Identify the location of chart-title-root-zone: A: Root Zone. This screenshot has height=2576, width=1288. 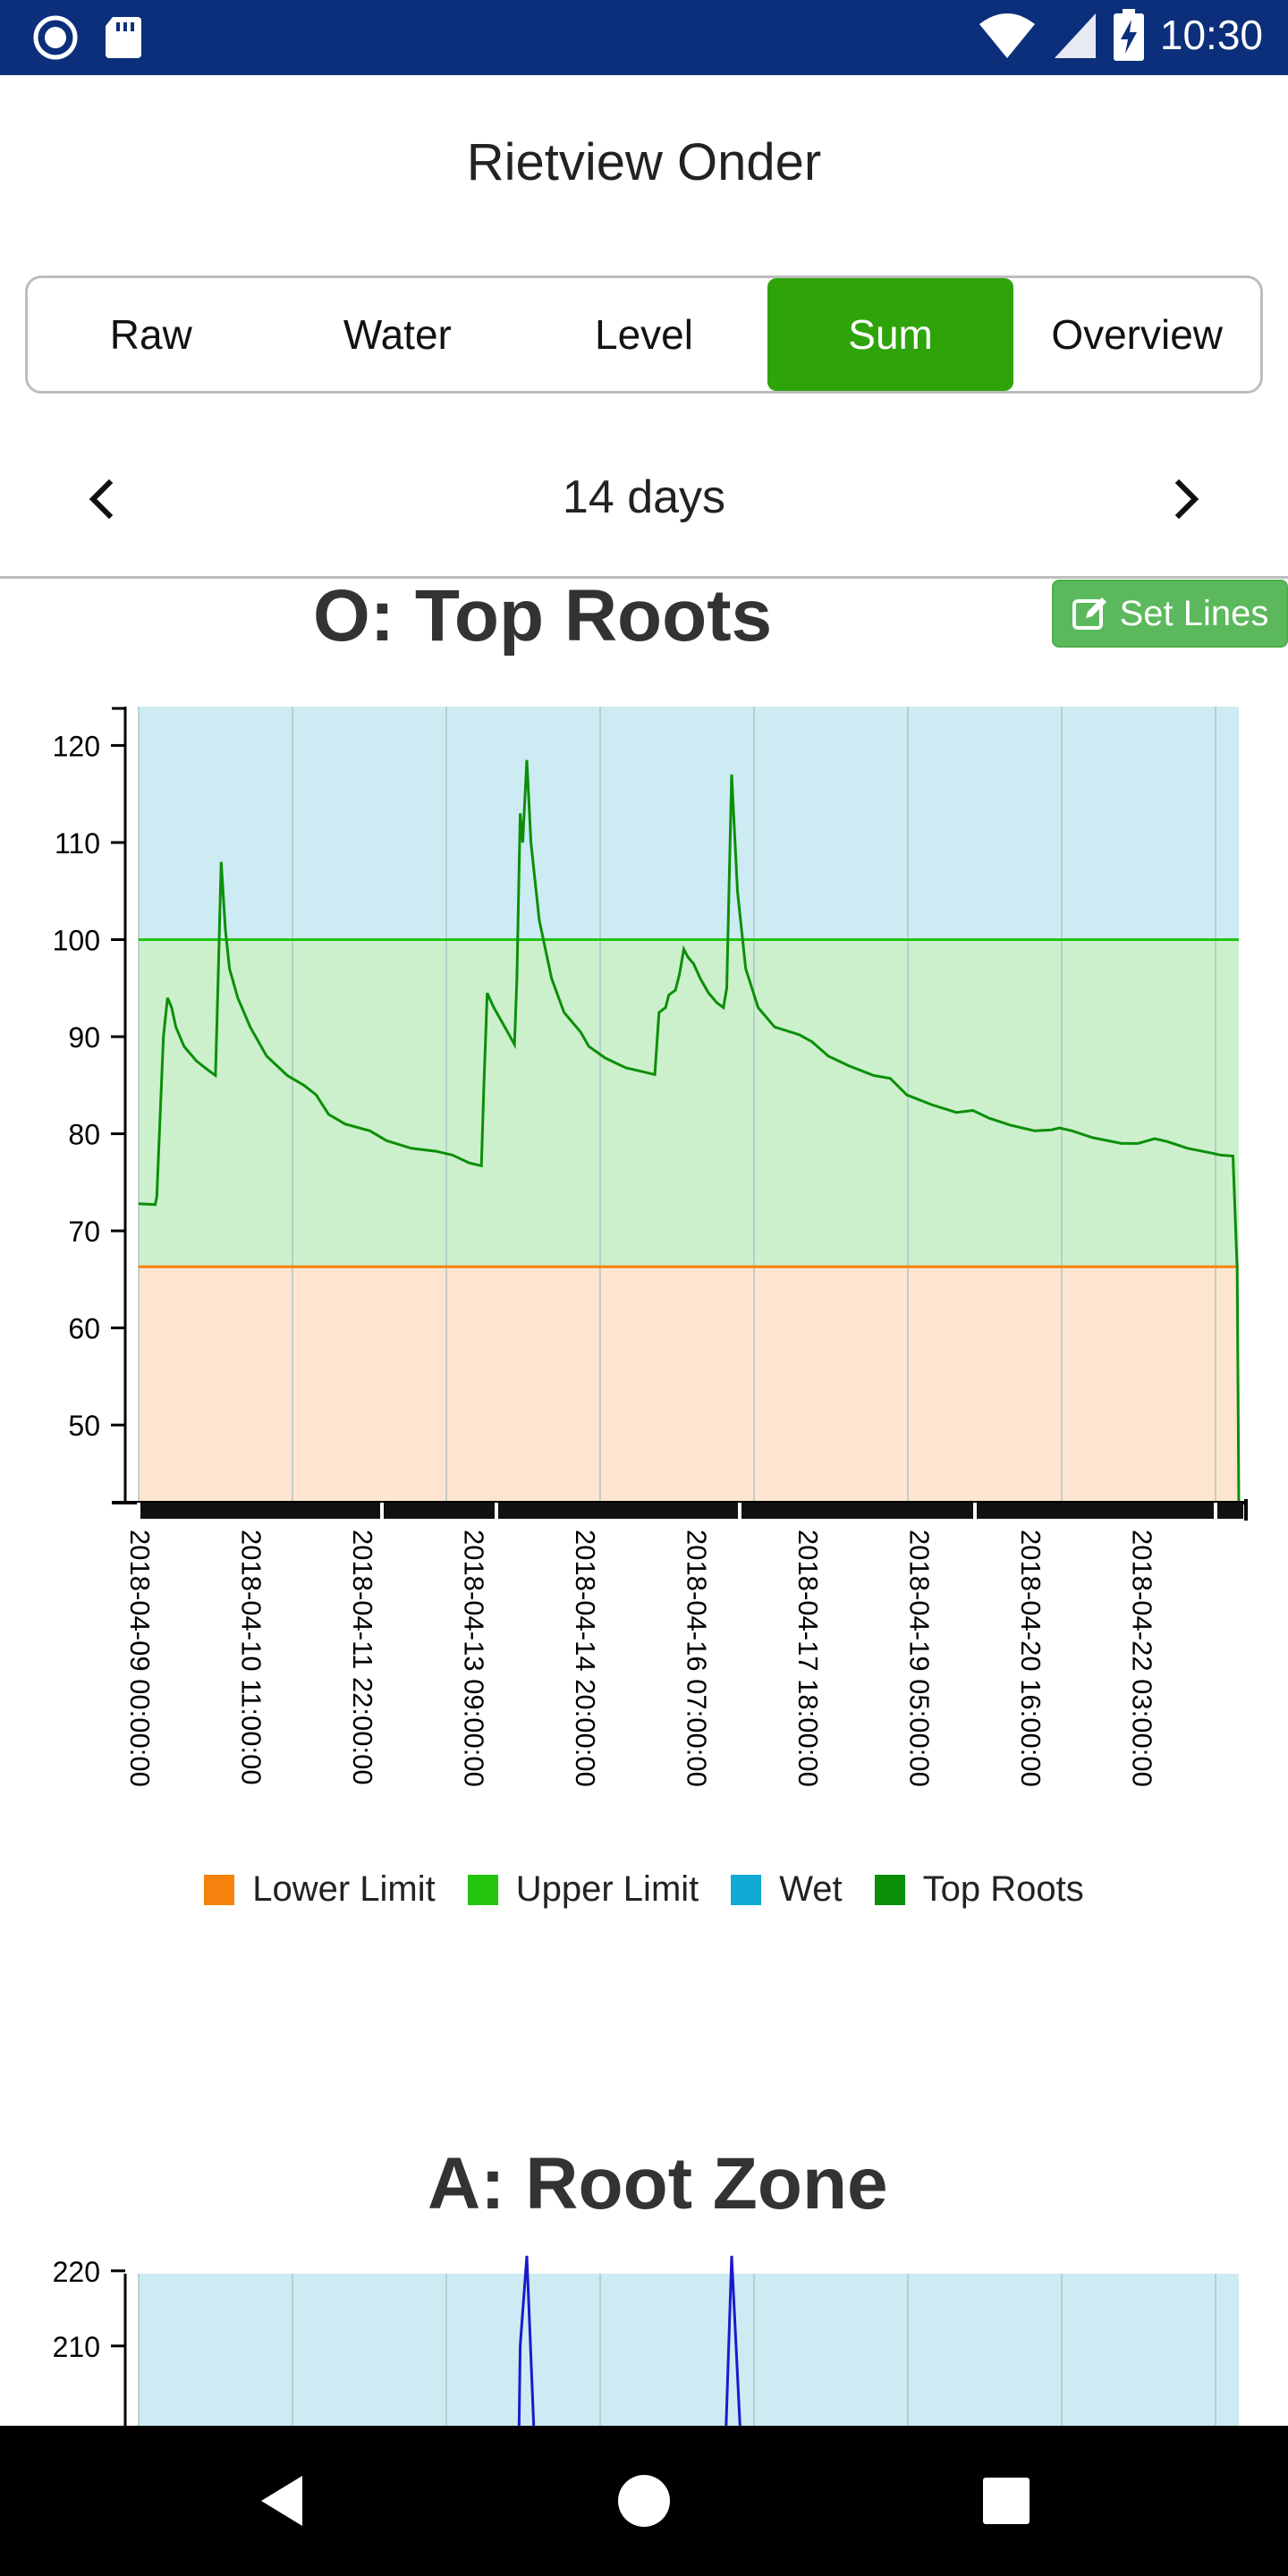
(658, 2183).